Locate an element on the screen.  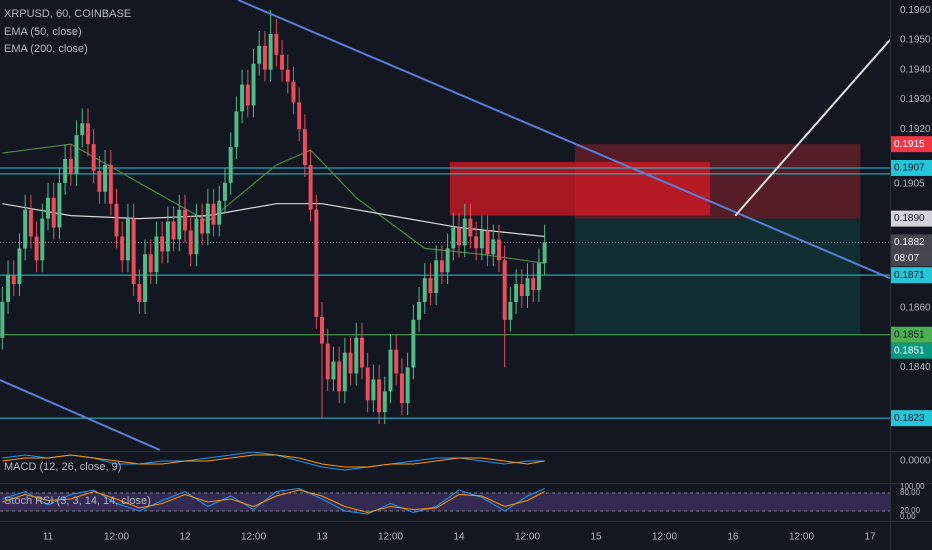
countdown-box is located at coordinates (911, 258).